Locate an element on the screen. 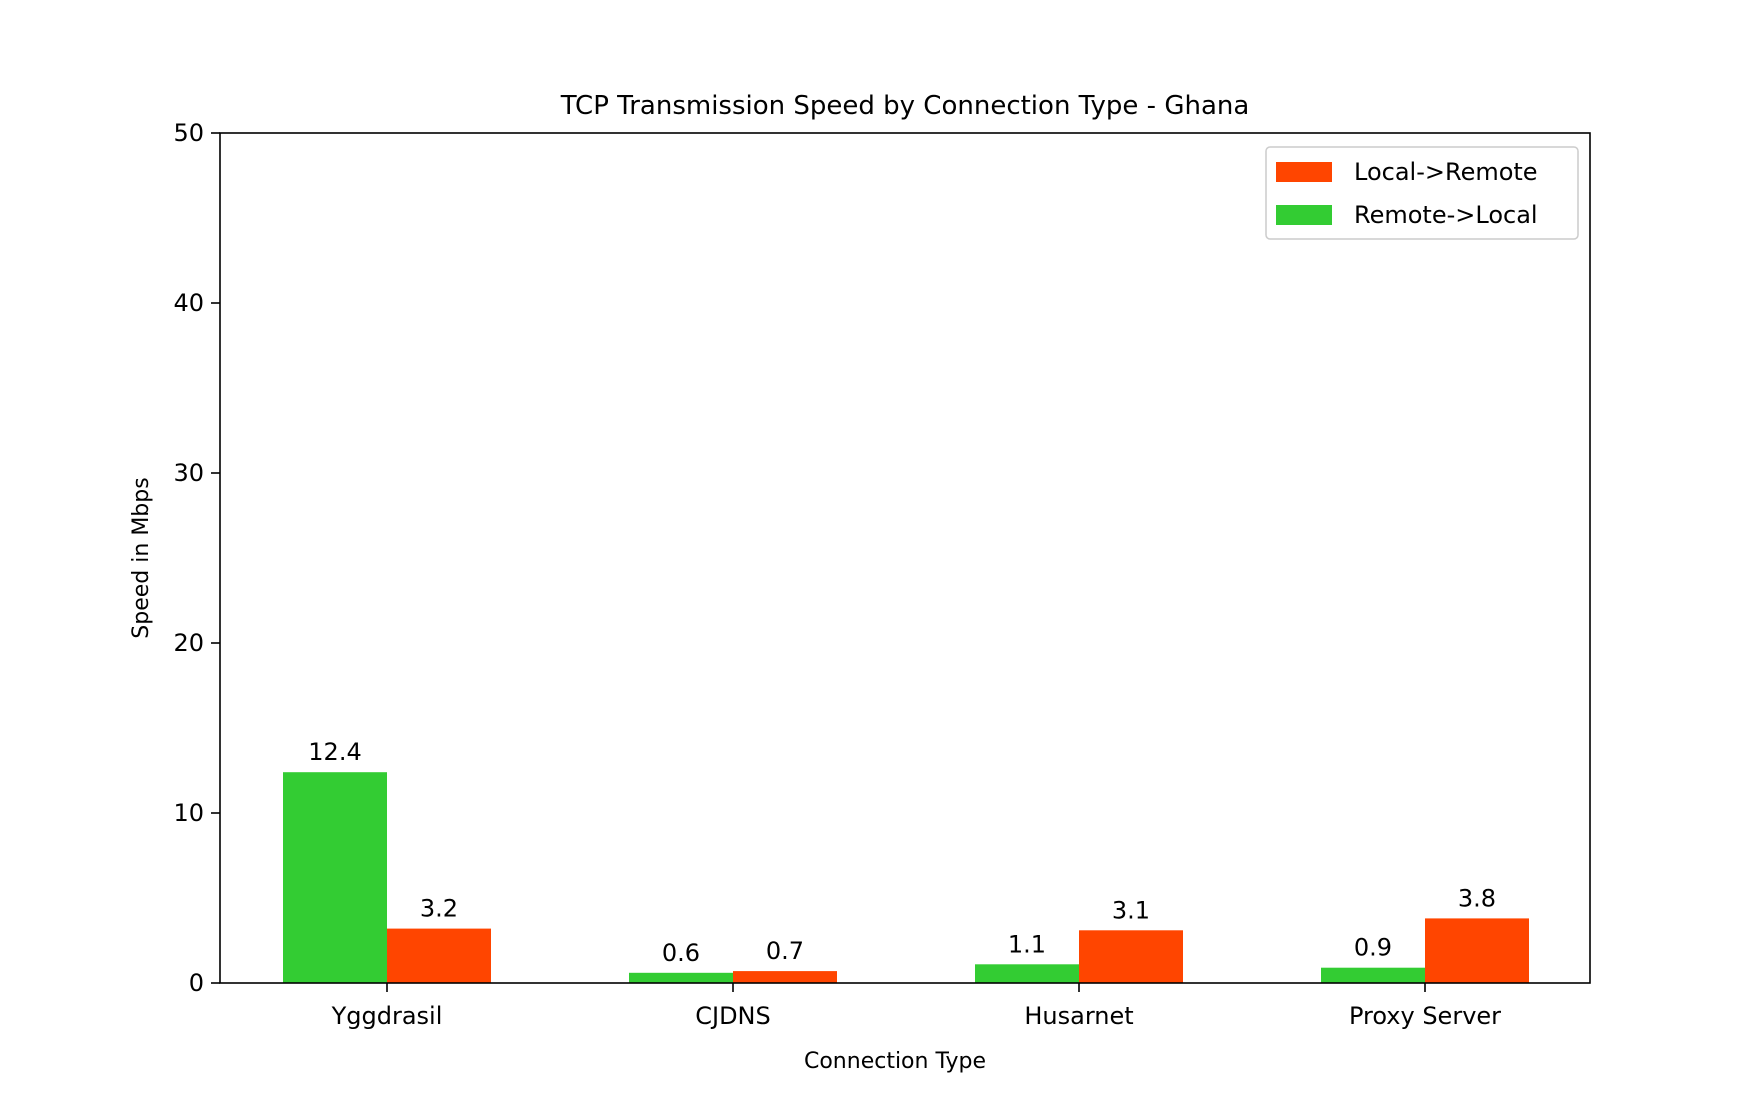  y-tick-label: 50 is located at coordinates (188, 133).